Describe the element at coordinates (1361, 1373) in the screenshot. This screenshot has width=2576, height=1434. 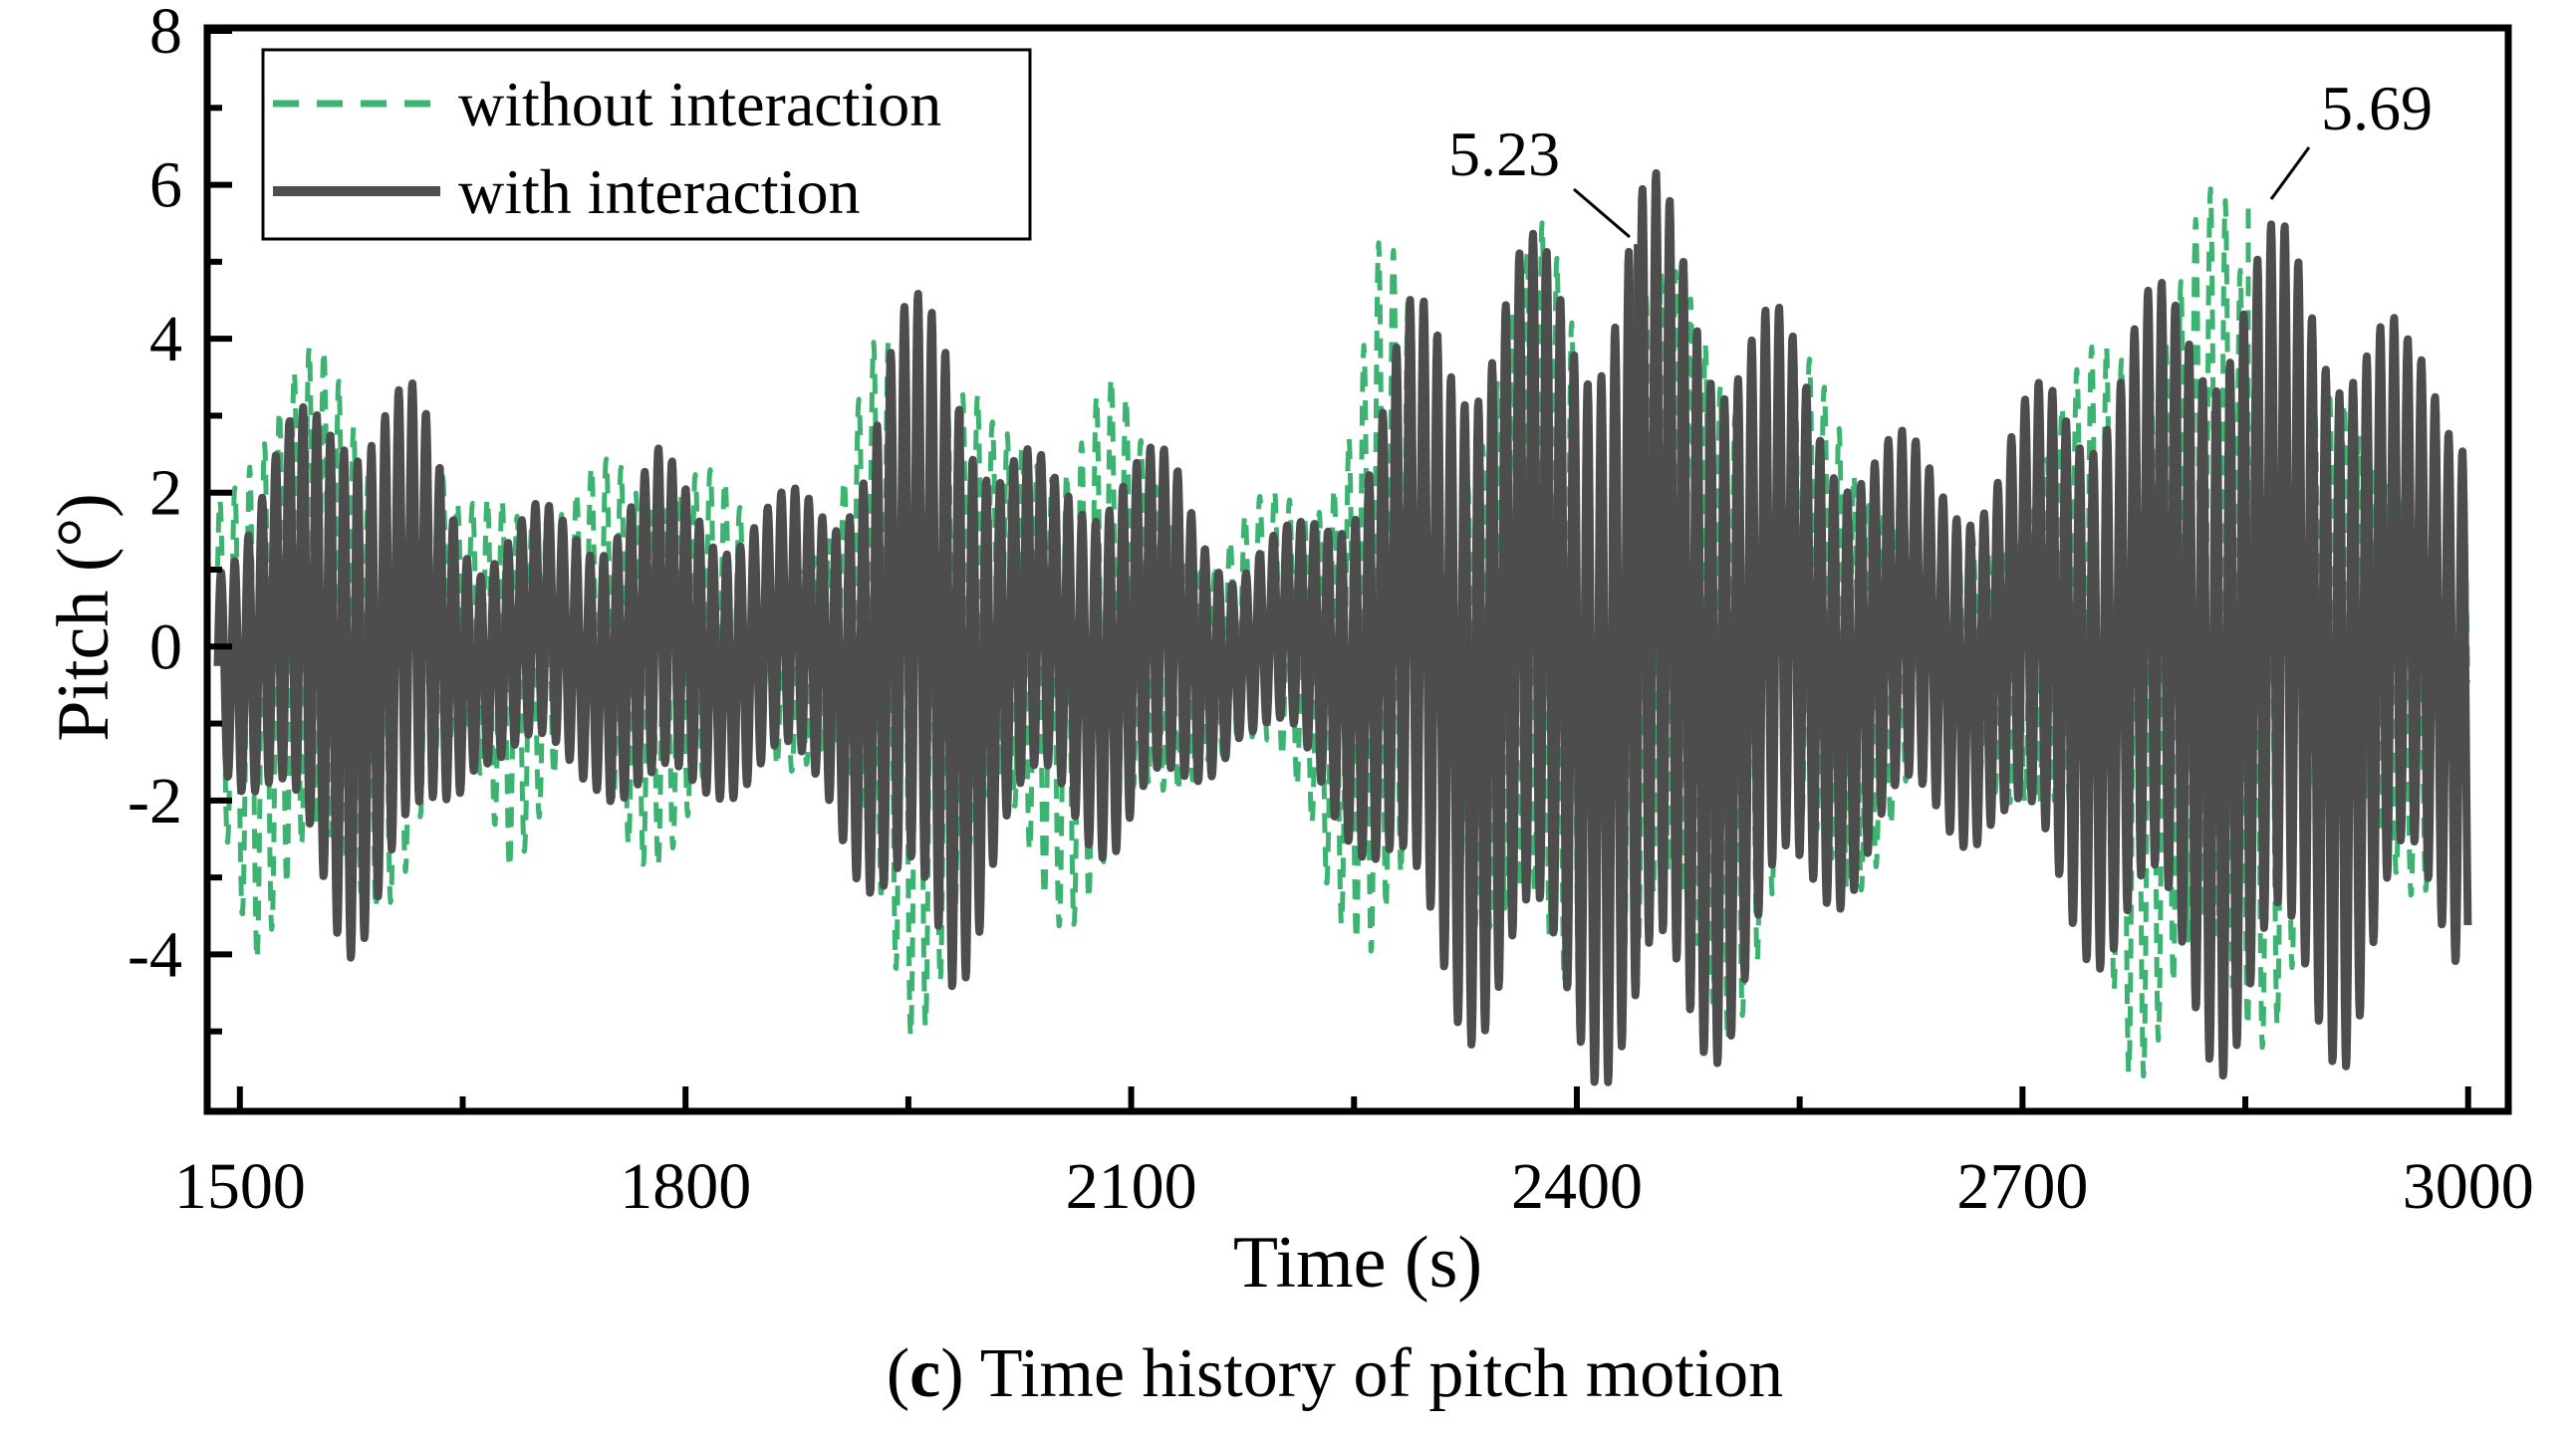
I see `caption-text: ) Time history of pitch motion` at that location.